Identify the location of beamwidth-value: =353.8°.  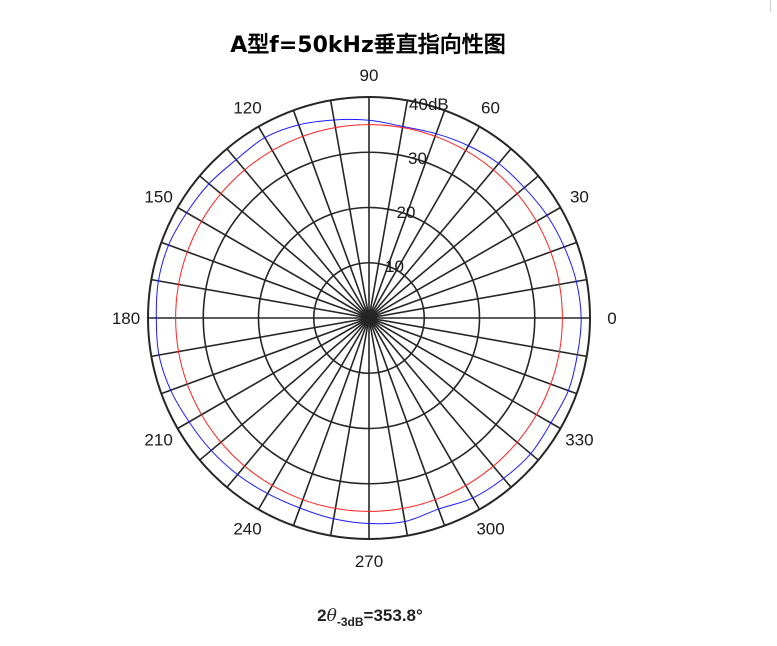
(393, 615).